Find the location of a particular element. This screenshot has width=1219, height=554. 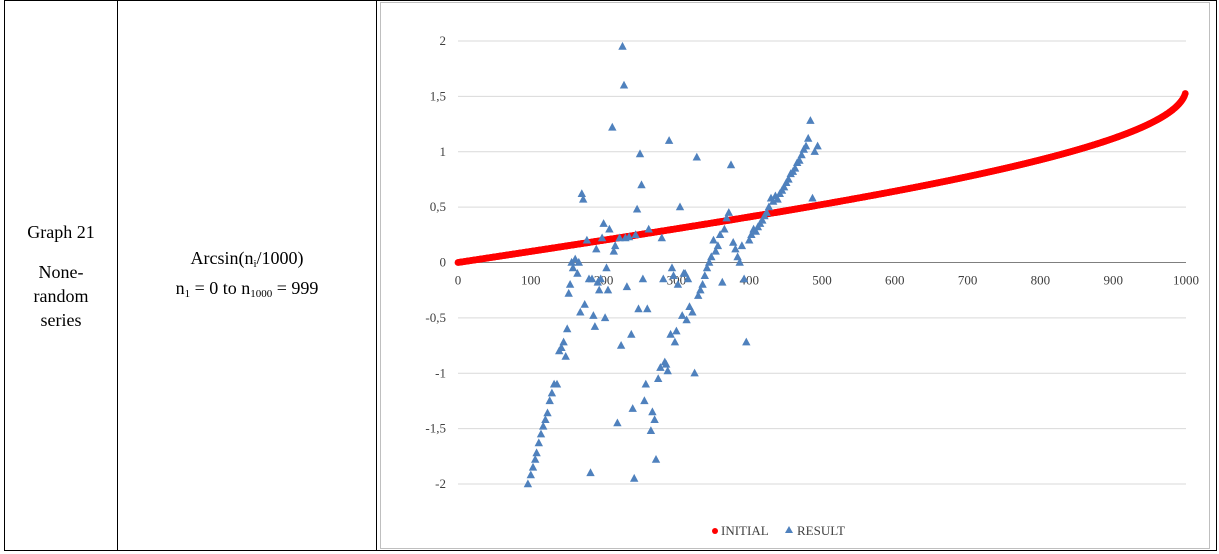

y-tick-label: -1 is located at coordinates (440, 372).